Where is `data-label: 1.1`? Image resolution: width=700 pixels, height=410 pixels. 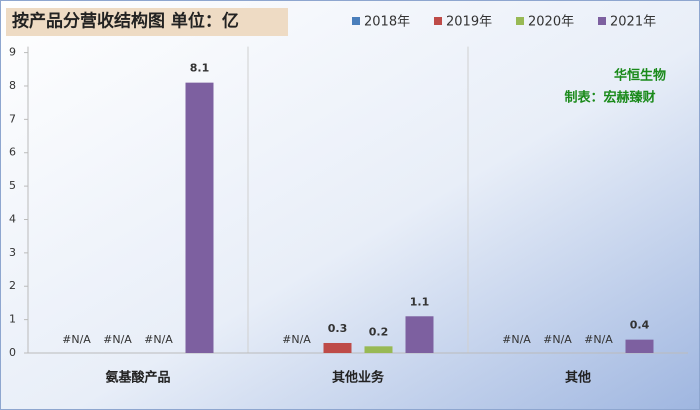
data-label: 1.1 is located at coordinates (420, 301).